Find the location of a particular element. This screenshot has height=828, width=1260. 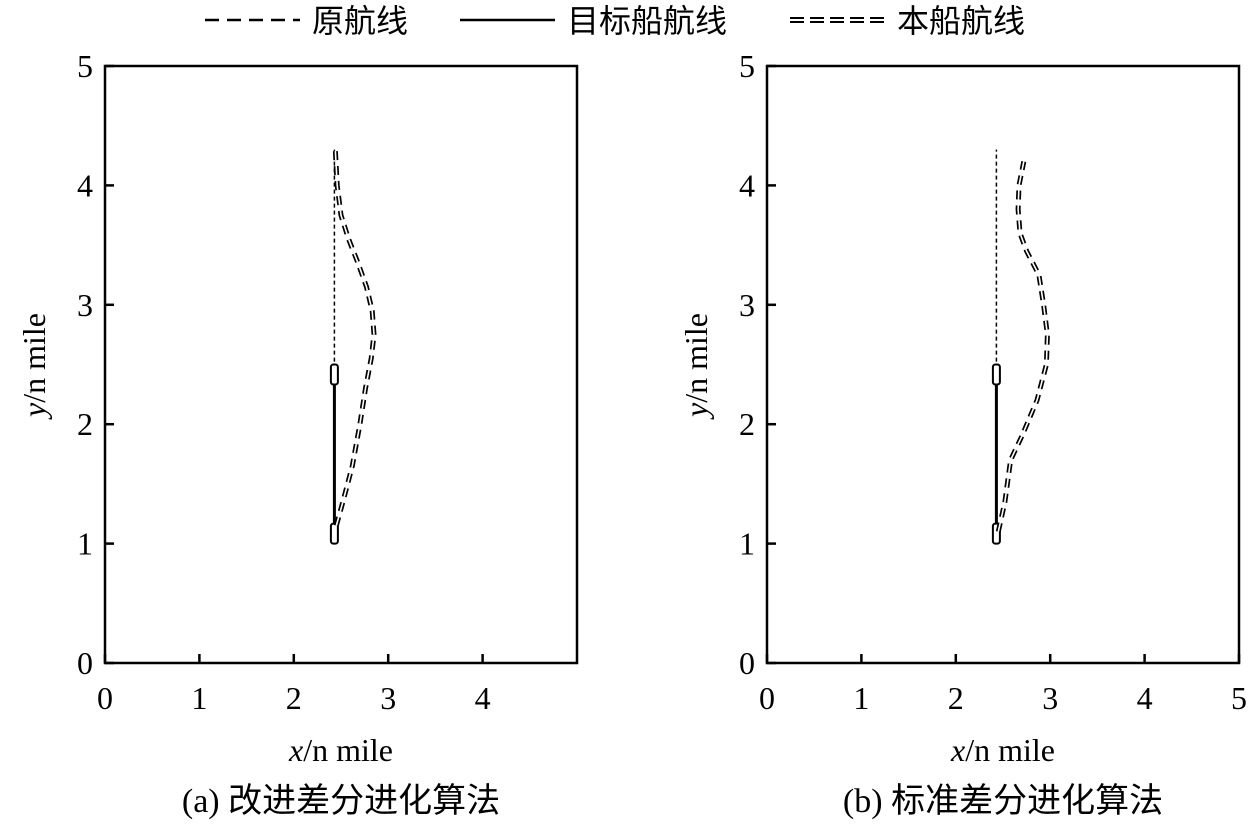

ylabel-a: y/n mile is located at coordinates (34, 366).